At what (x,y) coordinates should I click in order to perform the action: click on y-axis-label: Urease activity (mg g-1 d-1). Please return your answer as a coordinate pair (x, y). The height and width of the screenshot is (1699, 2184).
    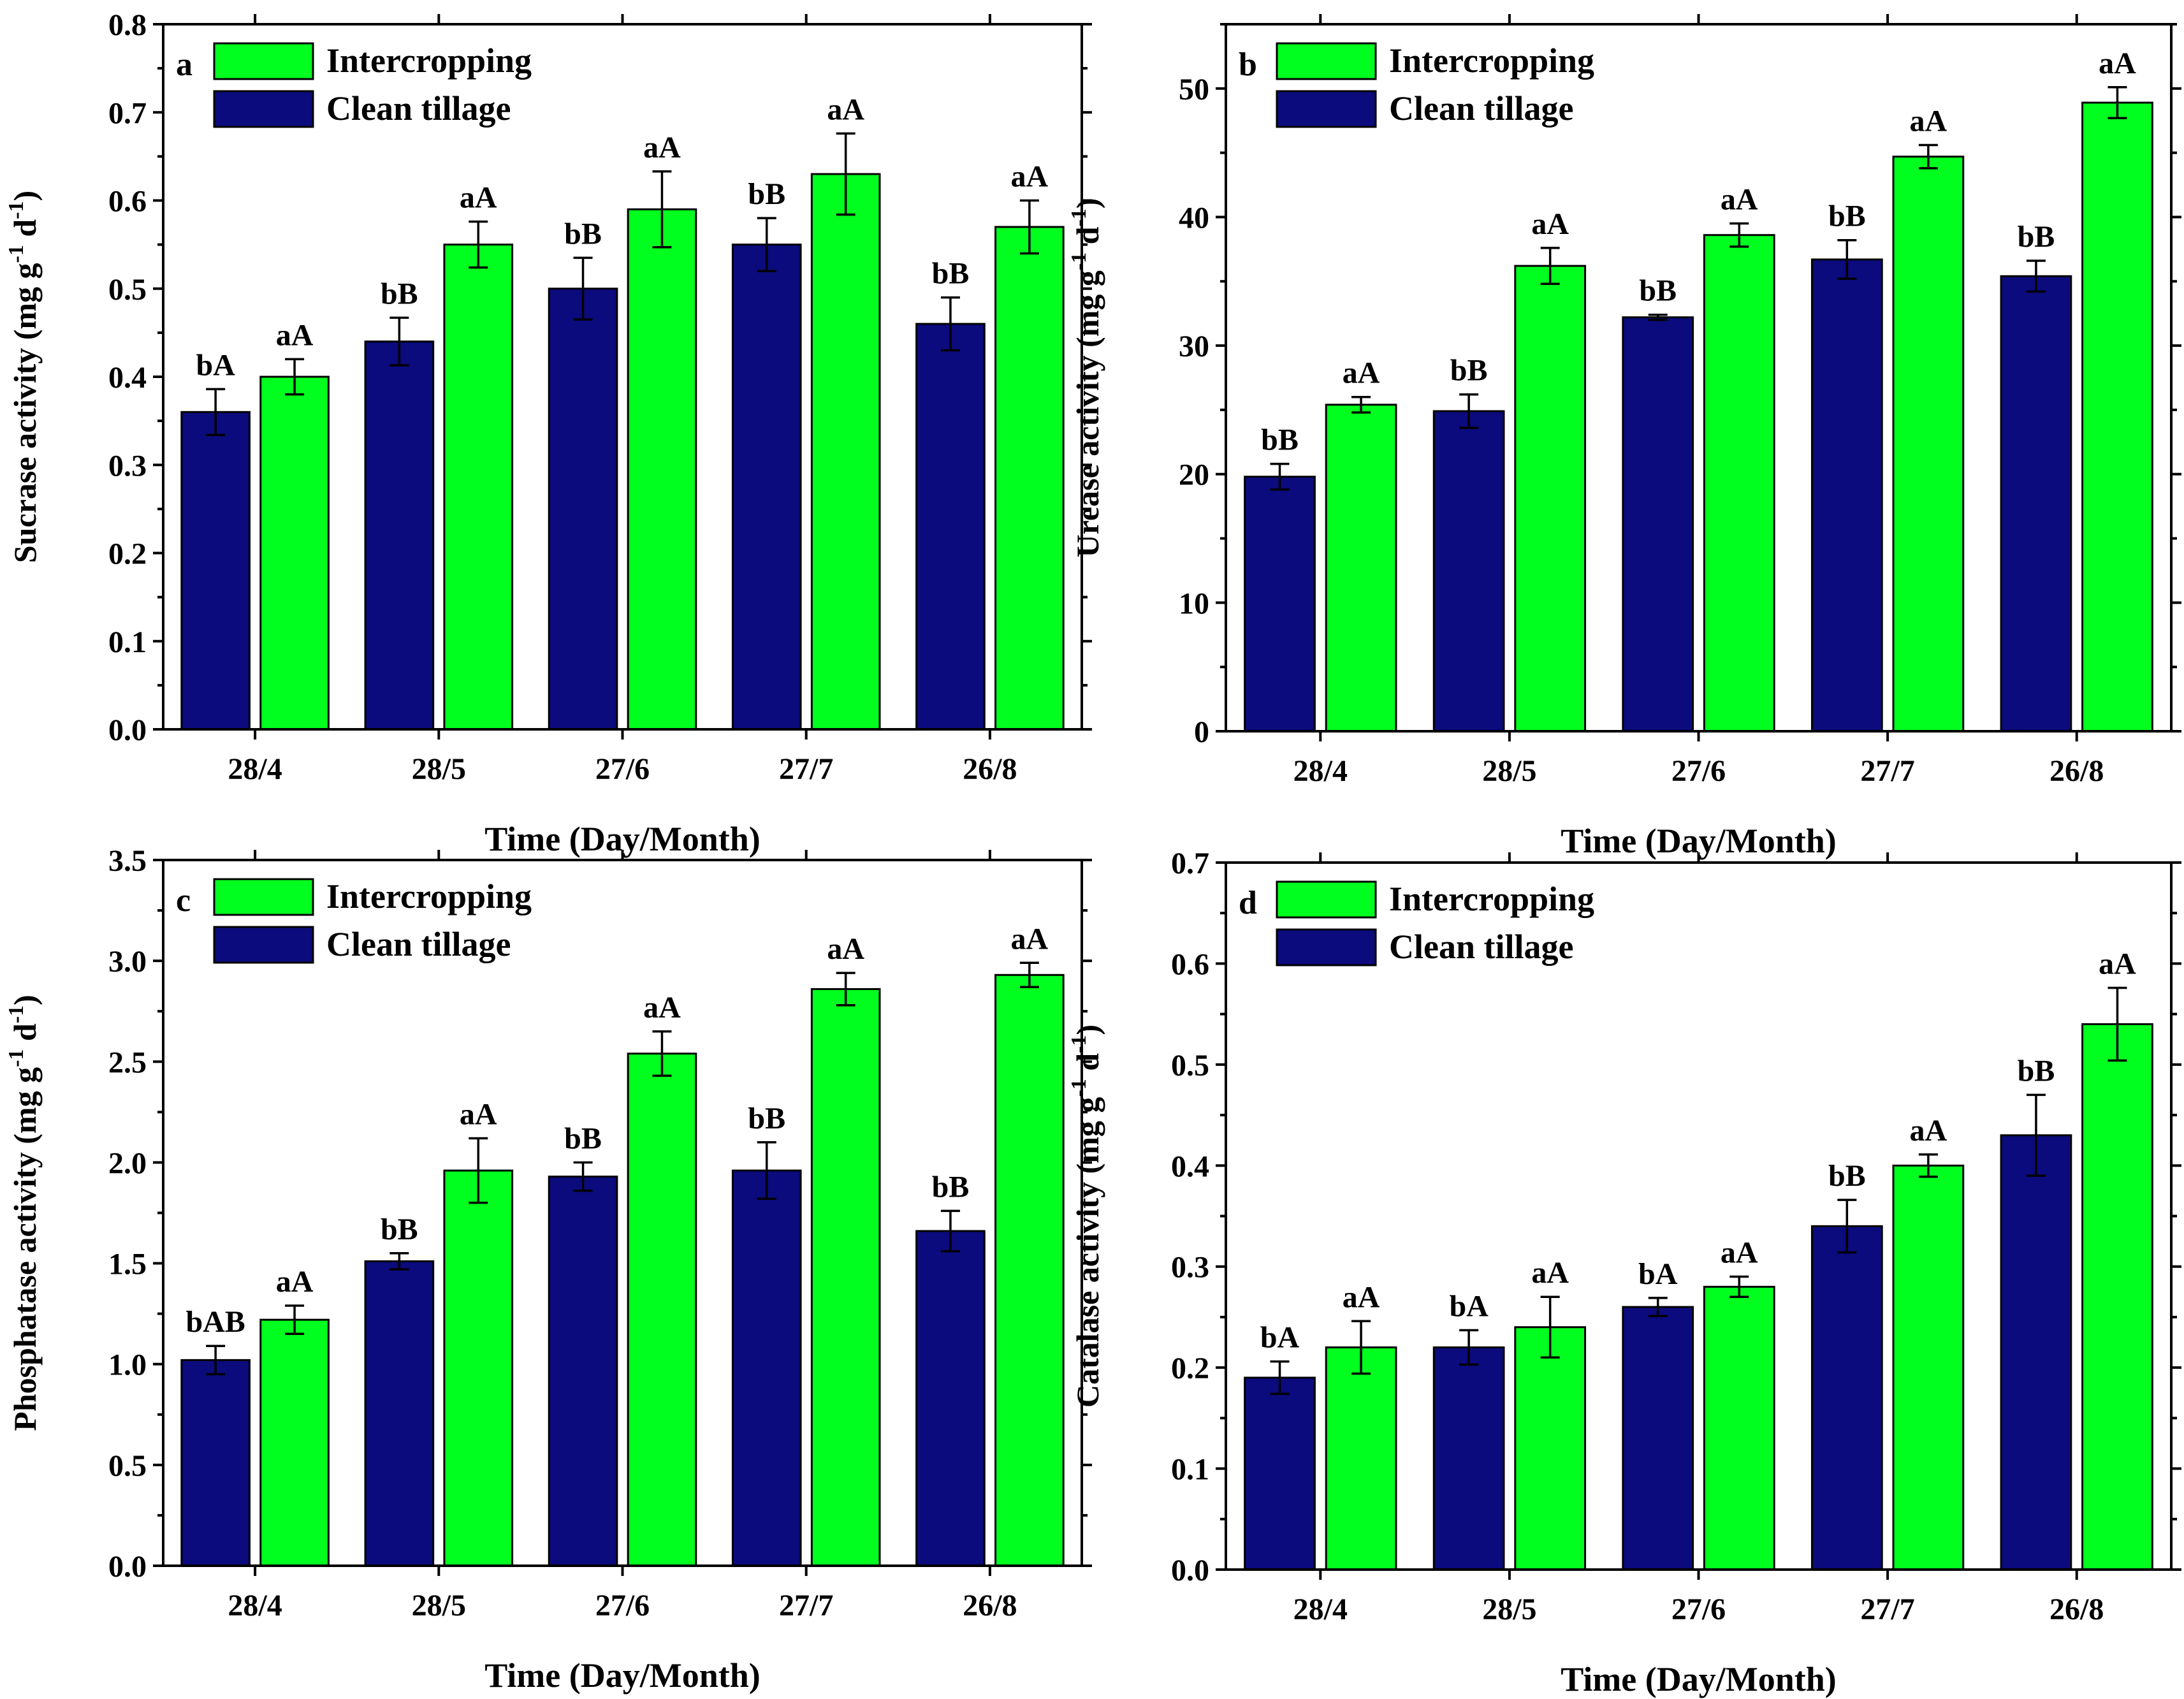
    Looking at the image, I should click on (1086, 378).